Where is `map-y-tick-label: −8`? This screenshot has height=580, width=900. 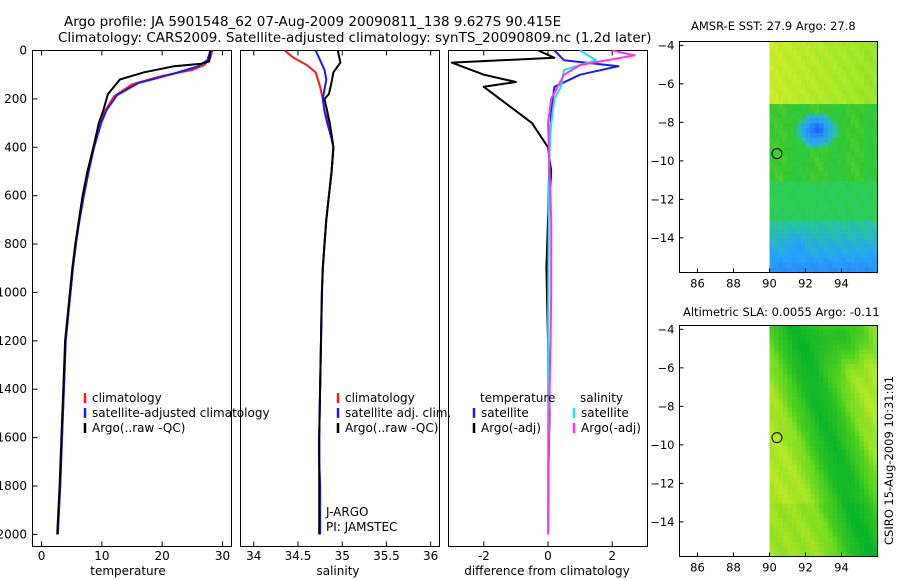 map-y-tick-label: −8 is located at coordinates (666, 406).